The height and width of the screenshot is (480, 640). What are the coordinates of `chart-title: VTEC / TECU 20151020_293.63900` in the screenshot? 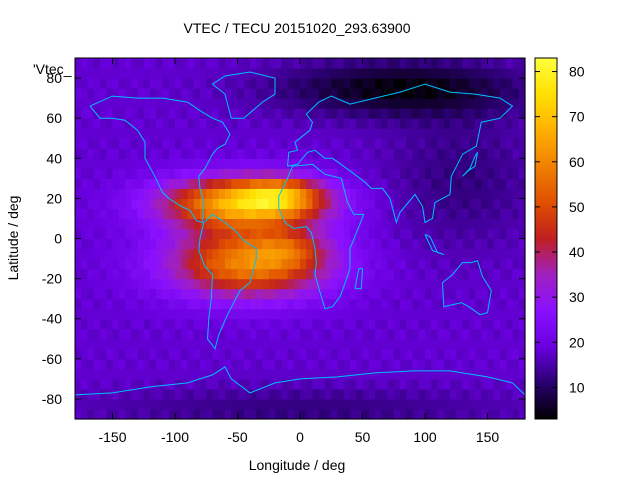 It's located at (296, 28).